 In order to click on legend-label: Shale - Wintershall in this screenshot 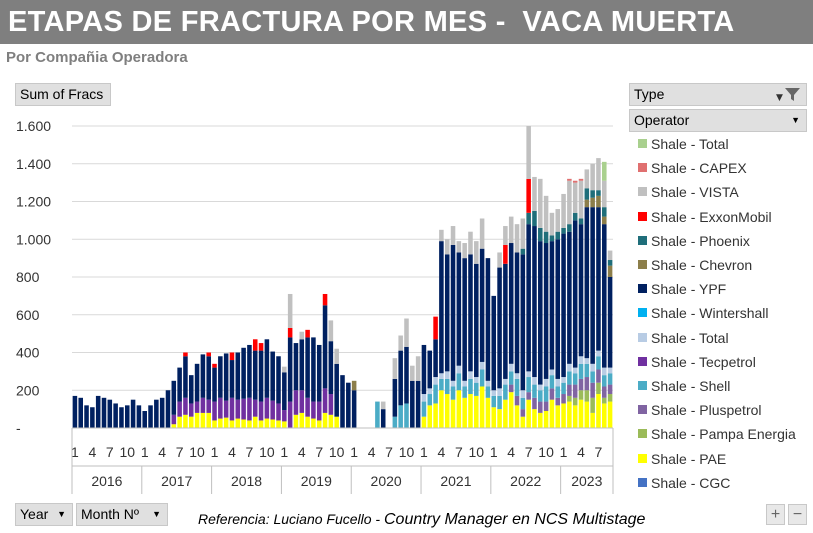, I will do `click(710, 313)`.